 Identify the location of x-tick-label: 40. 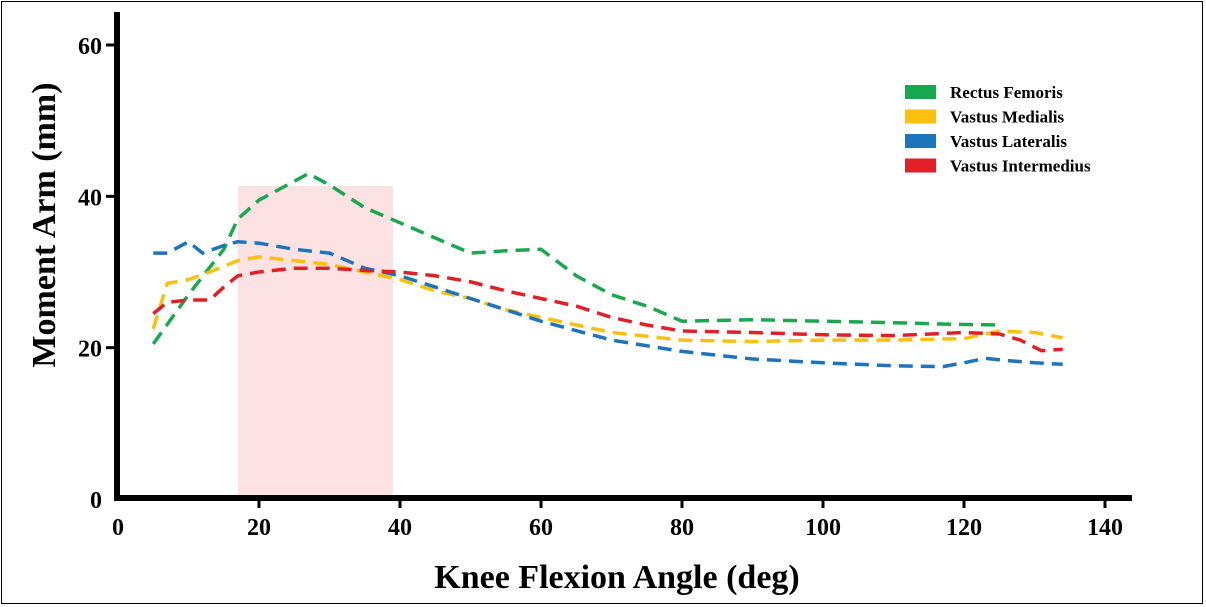
(400, 528).